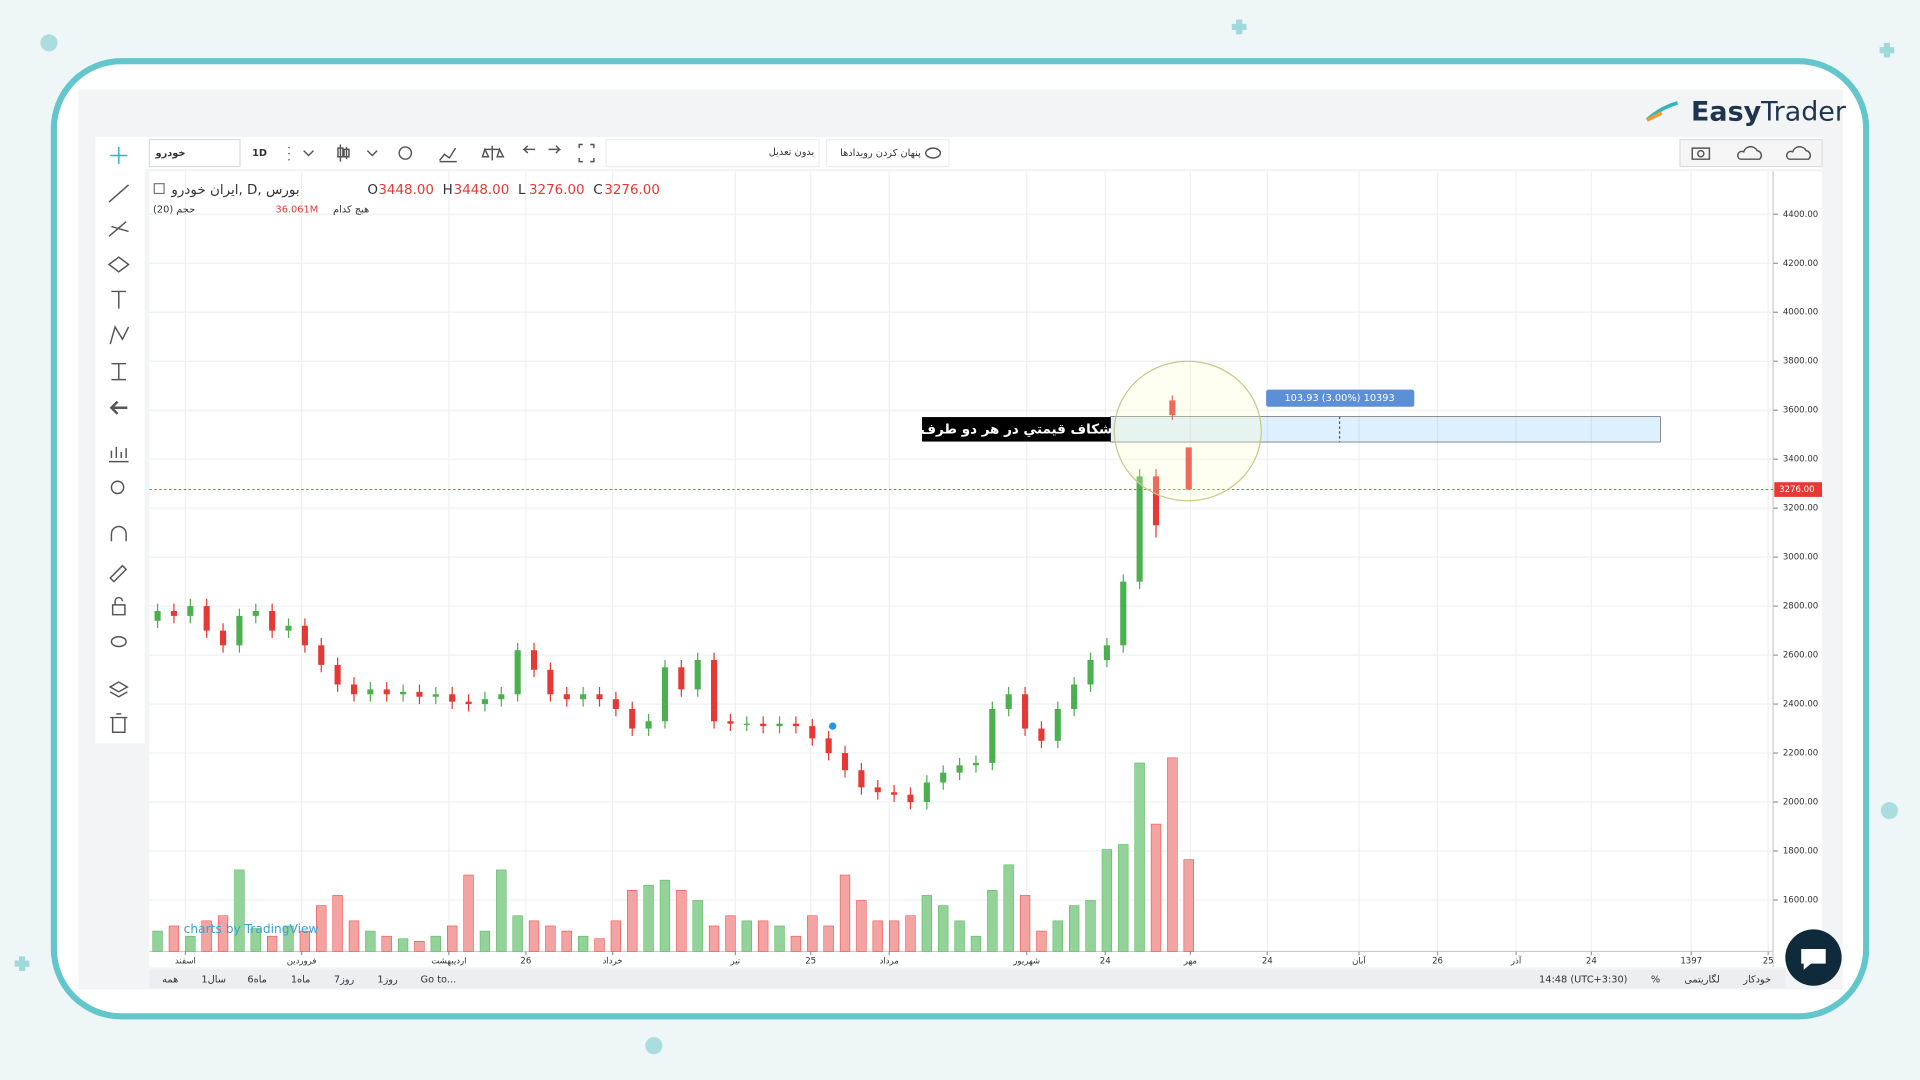 The height and width of the screenshot is (1080, 1920). What do you see at coordinates (301, 980) in the screenshot?
I see `range-button: 1ماه` at bounding box center [301, 980].